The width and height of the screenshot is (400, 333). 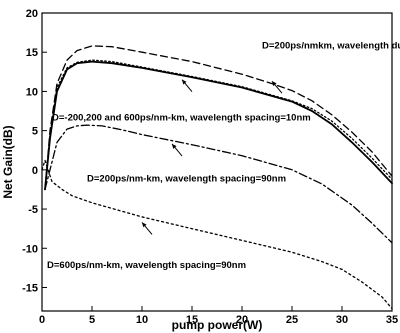 What do you see at coordinates (33, 210) in the screenshot?
I see `y-tick-label: -5` at bounding box center [33, 210].